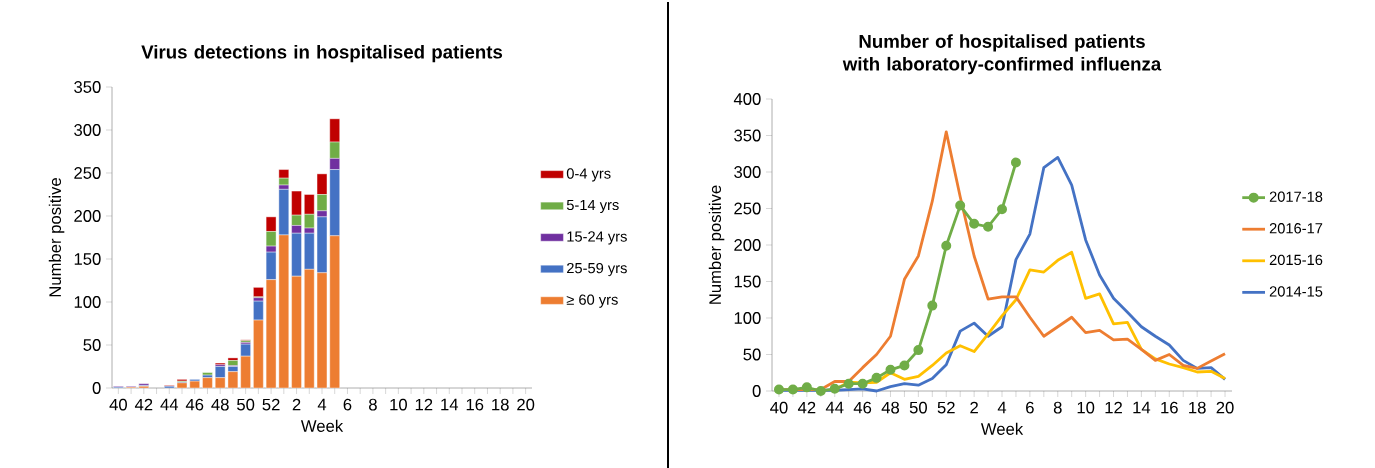 The width and height of the screenshot is (1375, 468). Describe the element at coordinates (1296, 291) in the screenshot. I see `legend-label: 2014-15` at that location.